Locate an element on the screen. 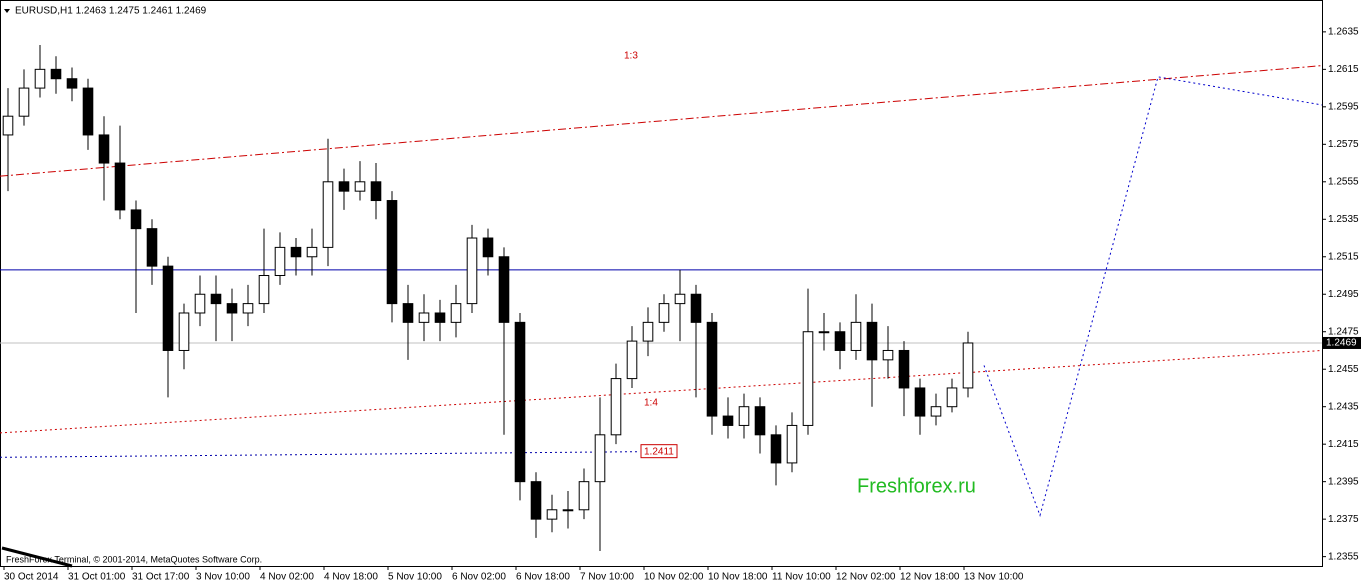 The height and width of the screenshot is (586, 1362). trend-line is located at coordinates (37, 557).